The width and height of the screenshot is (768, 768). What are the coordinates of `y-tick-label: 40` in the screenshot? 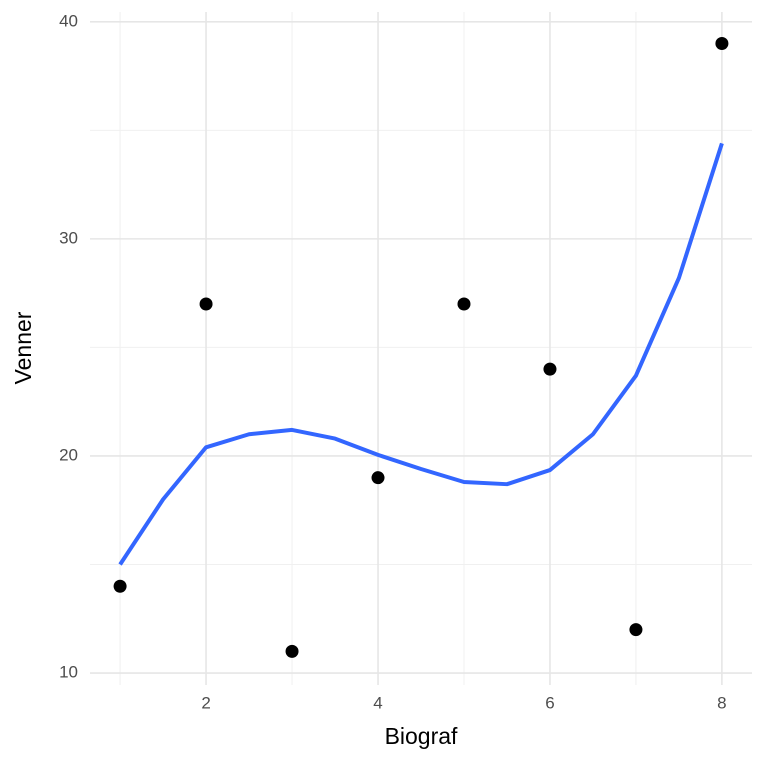 It's located at (68, 20).